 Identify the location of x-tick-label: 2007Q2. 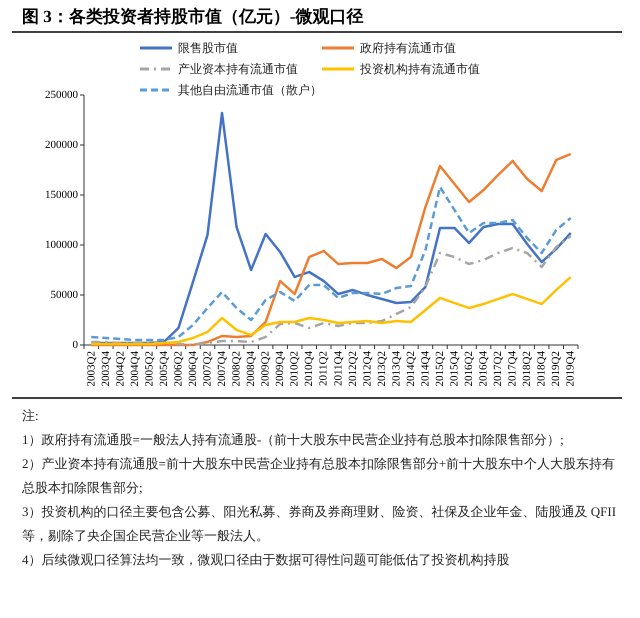
(208, 368).